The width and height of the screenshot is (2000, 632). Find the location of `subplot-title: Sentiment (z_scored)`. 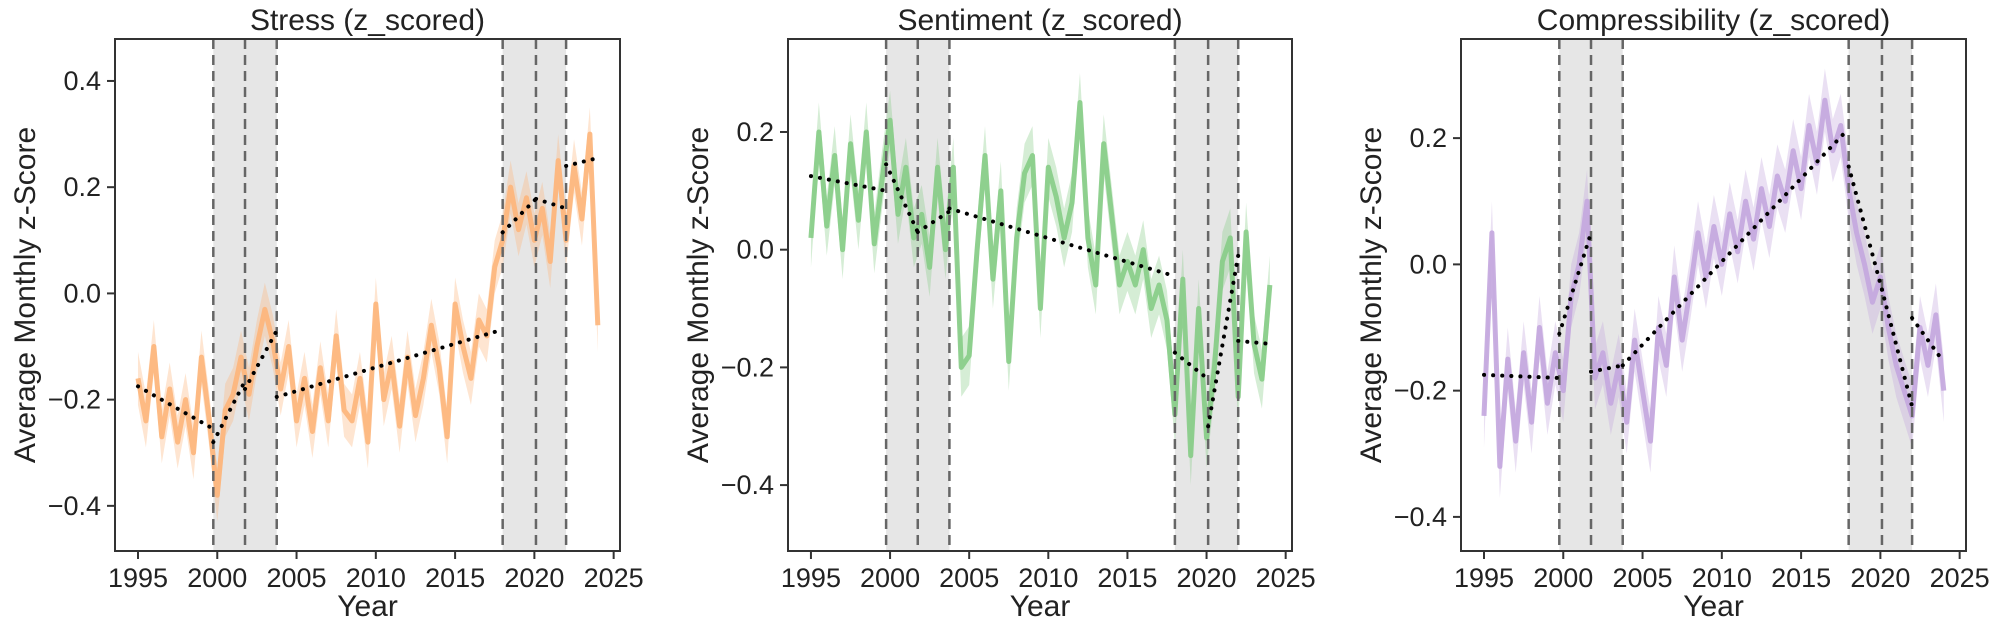

subplot-title: Sentiment (z_scored) is located at coordinates (1039, 20).